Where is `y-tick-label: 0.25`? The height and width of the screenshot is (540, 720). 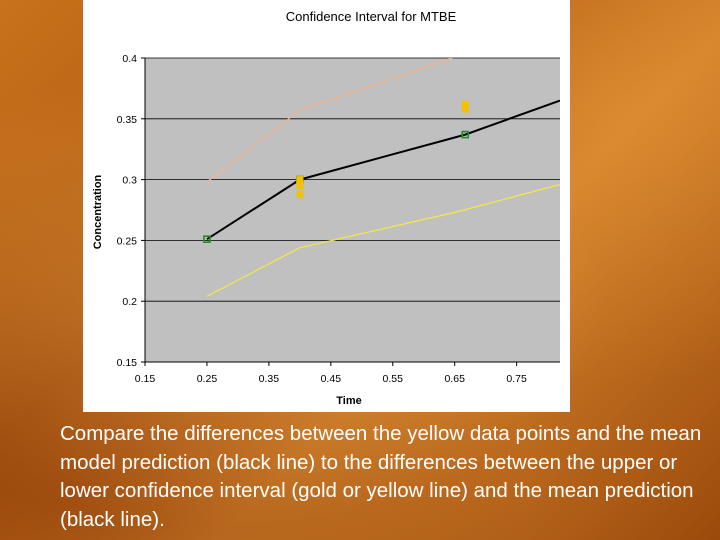 y-tick-label: 0.25 is located at coordinates (127, 241).